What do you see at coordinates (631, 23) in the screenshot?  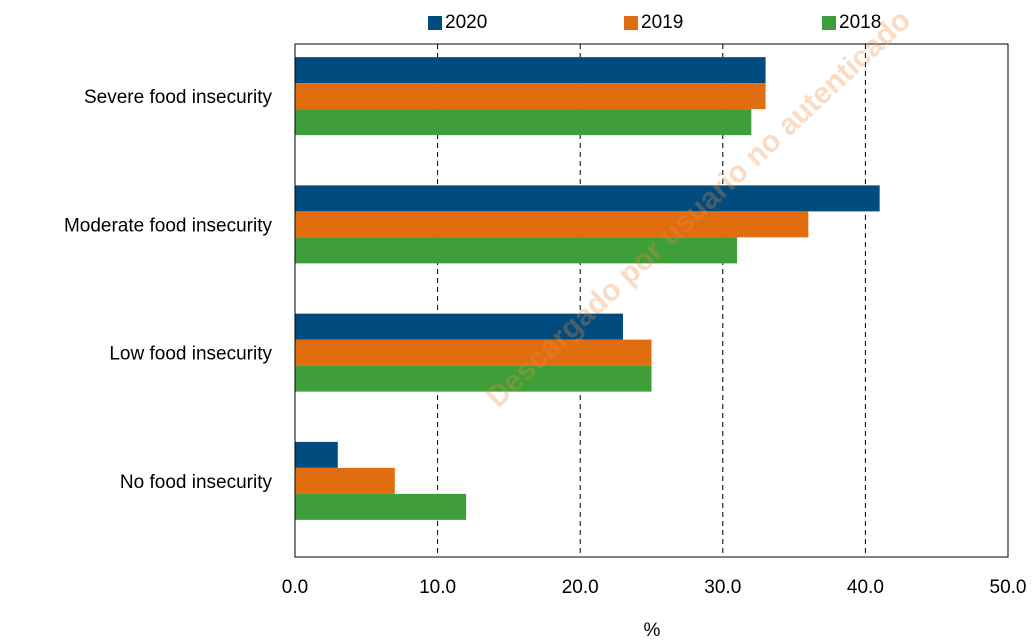 I see `legend-swatch-2019` at bounding box center [631, 23].